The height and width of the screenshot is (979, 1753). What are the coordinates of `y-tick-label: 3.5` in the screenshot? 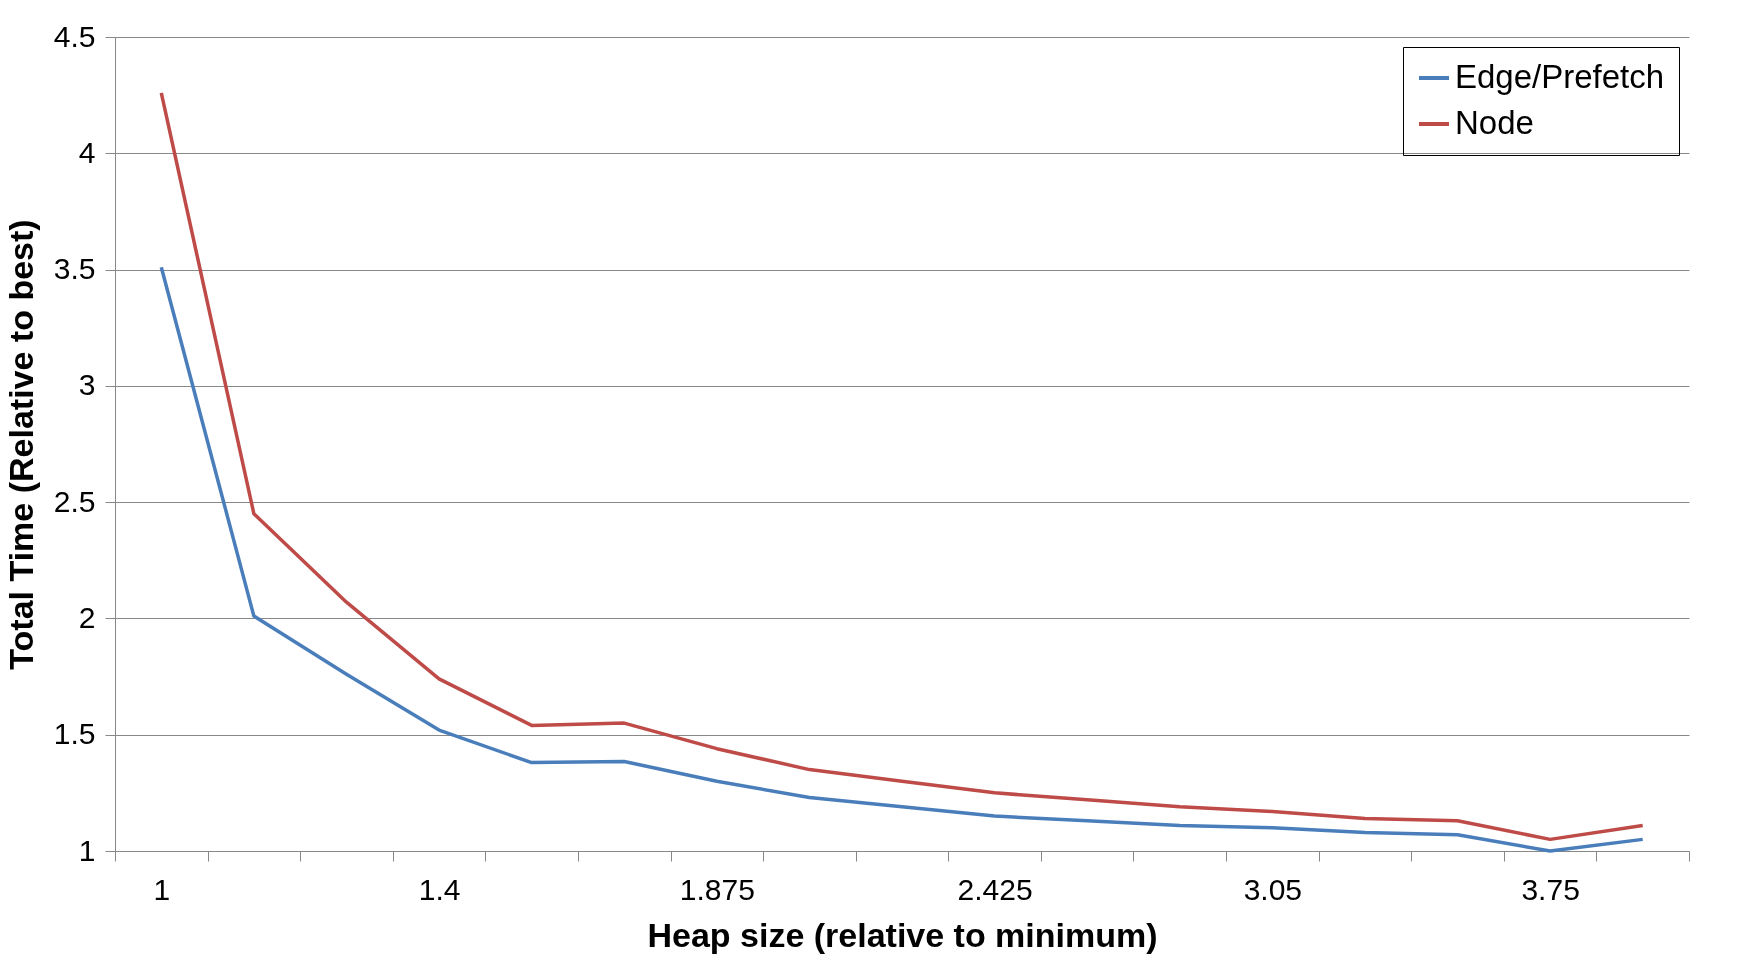 It's located at (74, 269).